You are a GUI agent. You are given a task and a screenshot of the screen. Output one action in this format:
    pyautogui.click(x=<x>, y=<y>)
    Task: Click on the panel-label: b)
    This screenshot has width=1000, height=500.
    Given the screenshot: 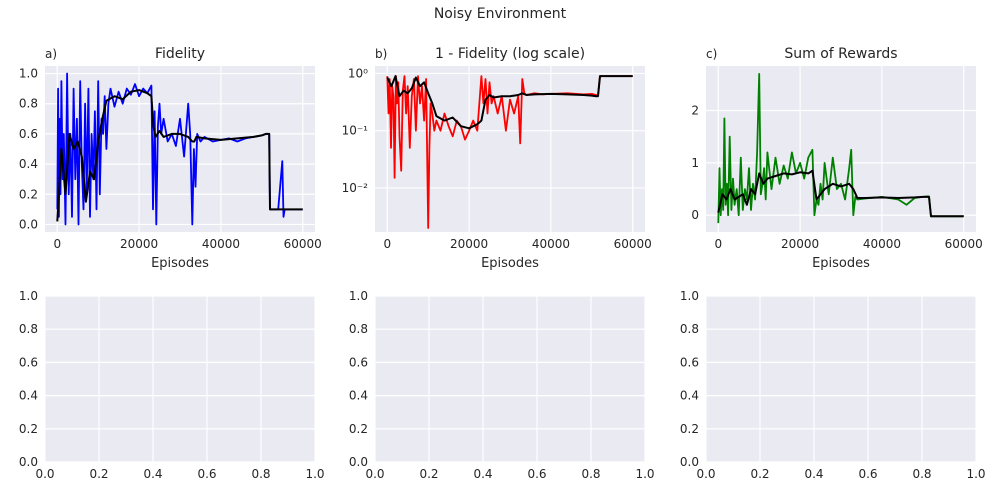 What is the action you would take?
    pyautogui.click(x=381, y=54)
    